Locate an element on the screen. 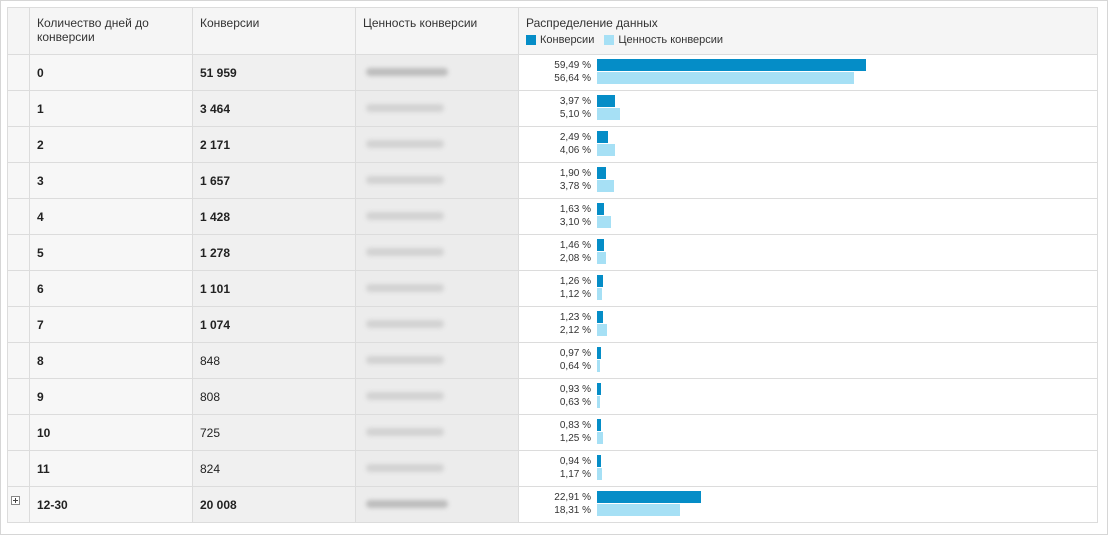 This screenshot has width=1108, height=535. distribution-cell: 1,63 % 3,10 % is located at coordinates (808, 216).